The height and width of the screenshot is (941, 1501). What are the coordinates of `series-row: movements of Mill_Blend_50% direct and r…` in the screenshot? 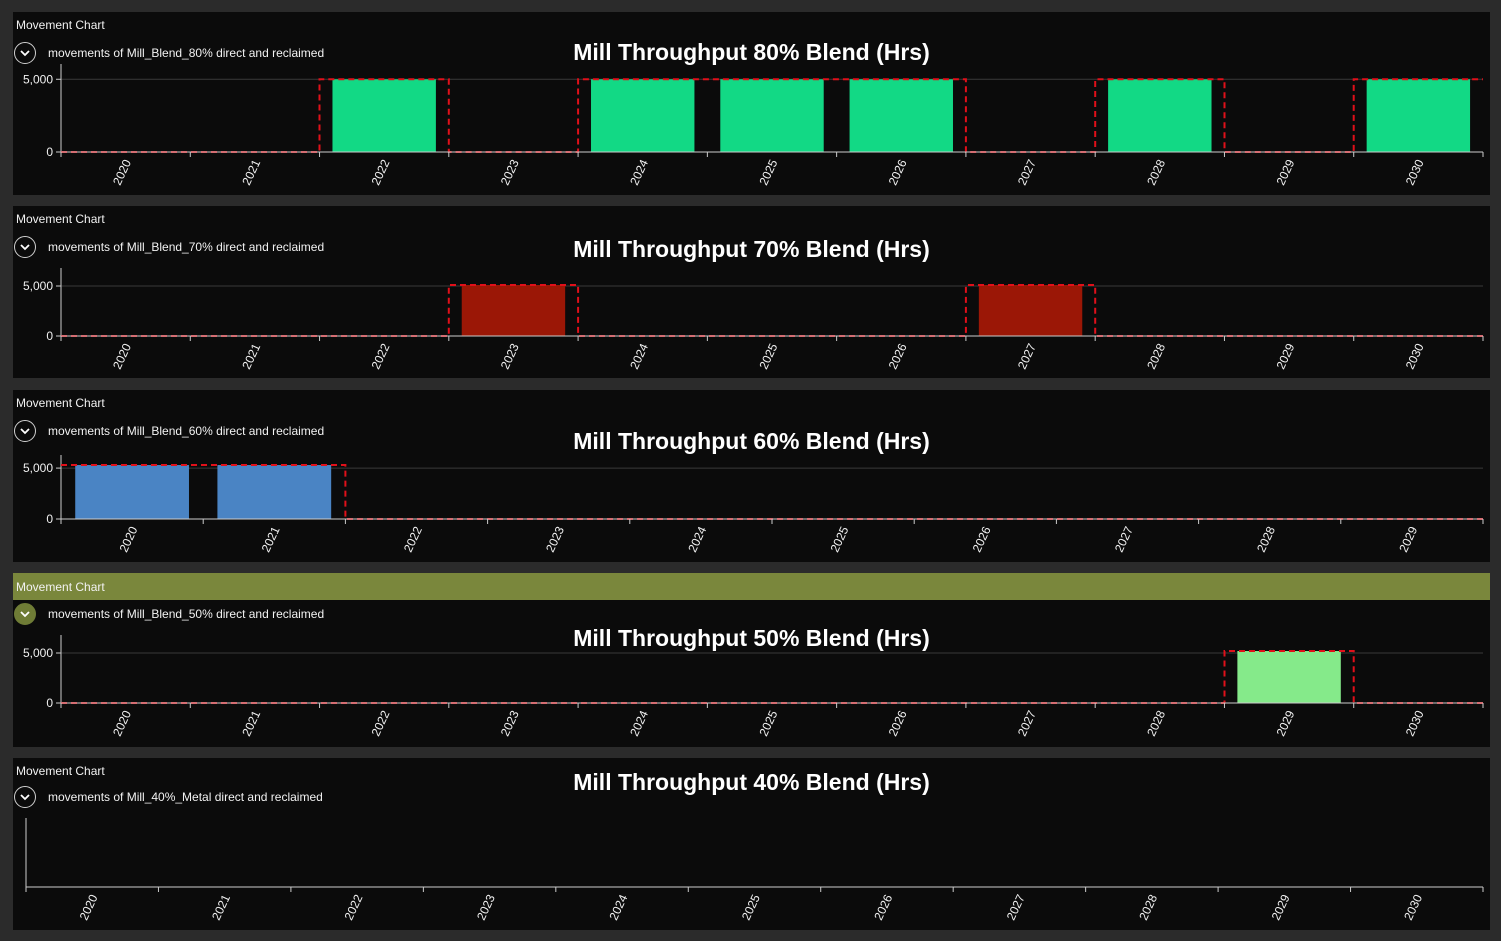 It's located at (313, 615).